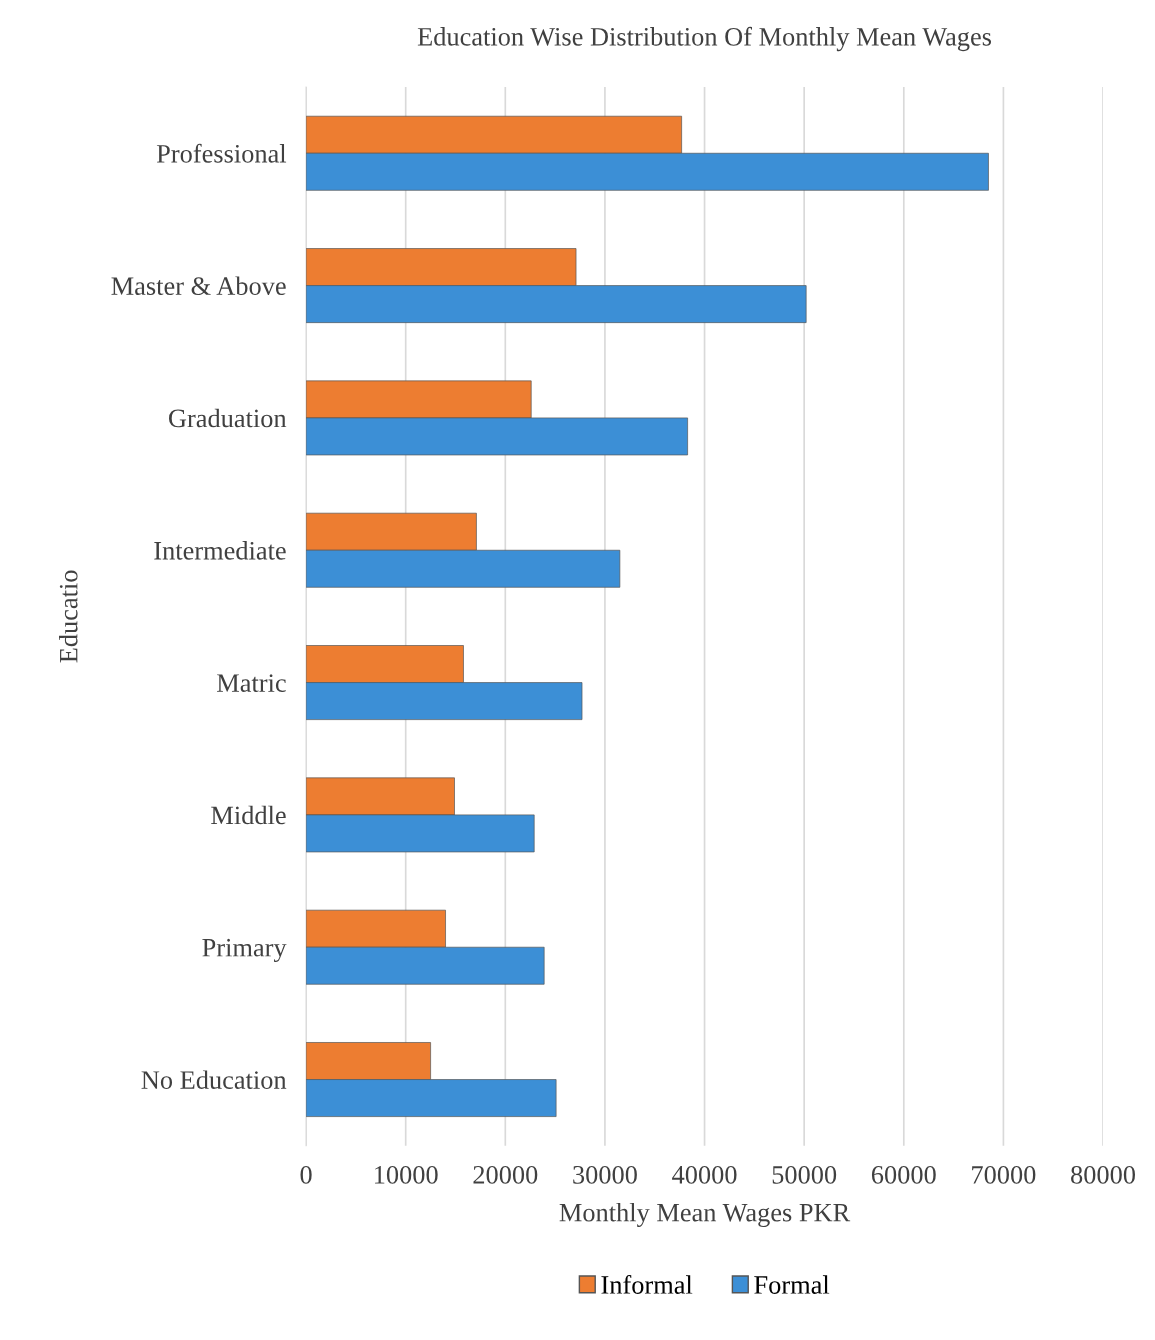  Describe the element at coordinates (505, 1174) in the screenshot. I see `x-tick-label: 20000` at that location.